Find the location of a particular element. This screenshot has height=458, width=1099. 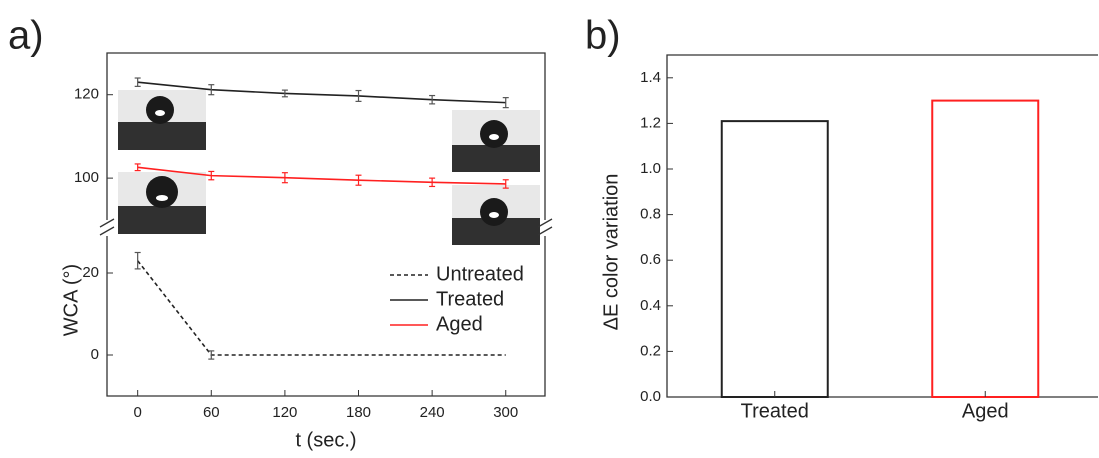

panel-label: a) is located at coordinates (26, 36).